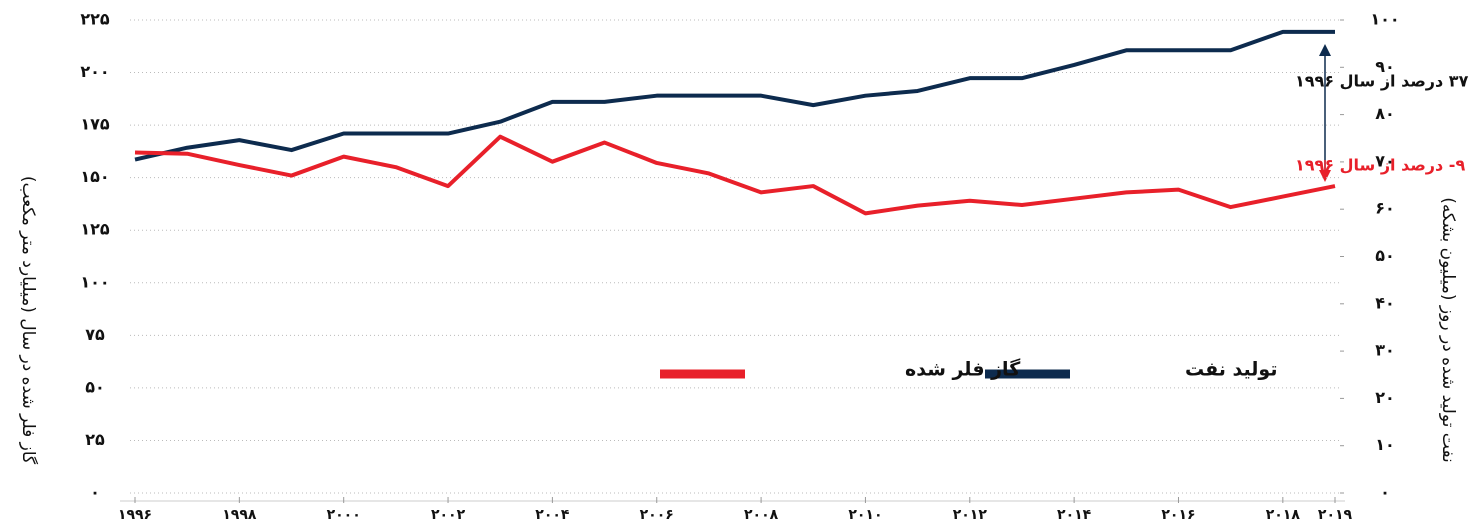 The image size is (1472, 524). What do you see at coordinates (1385, 444) in the screenshot?
I see `y2-tick-label: ۱۰` at bounding box center [1385, 444].